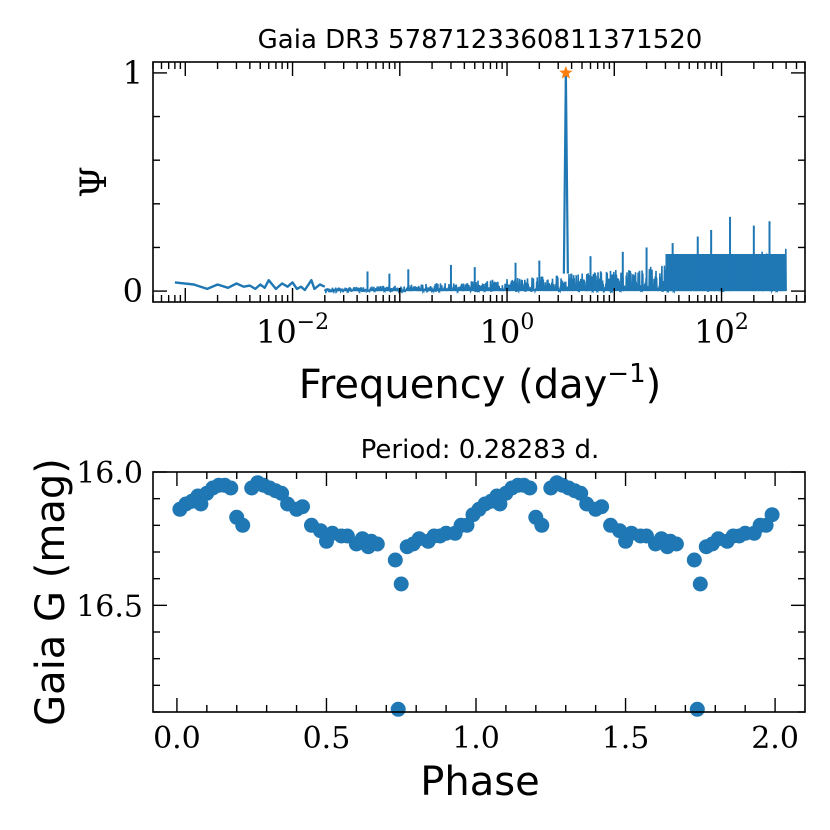 The height and width of the screenshot is (830, 830). What do you see at coordinates (476, 738) in the screenshot?
I see `x-tick-label: 1.0` at bounding box center [476, 738].